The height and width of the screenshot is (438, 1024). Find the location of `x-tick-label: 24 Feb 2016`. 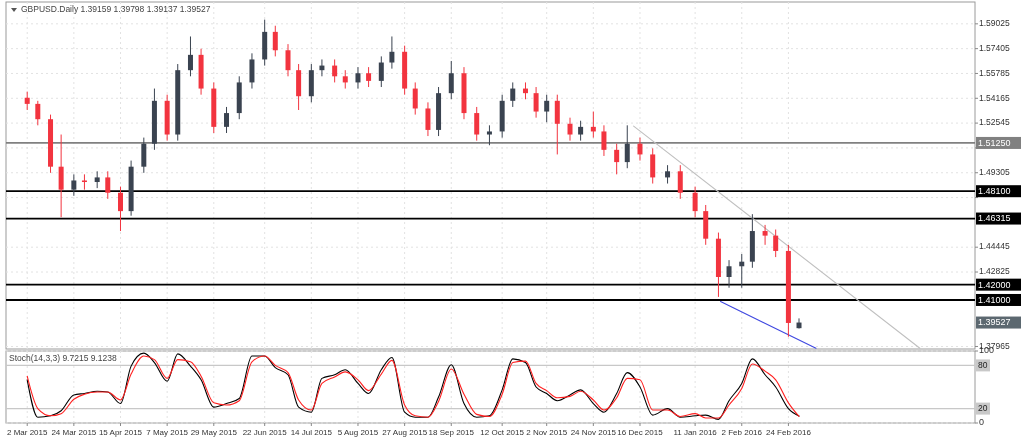

x-tick-label: 24 Feb 2016 is located at coordinates (788, 432).